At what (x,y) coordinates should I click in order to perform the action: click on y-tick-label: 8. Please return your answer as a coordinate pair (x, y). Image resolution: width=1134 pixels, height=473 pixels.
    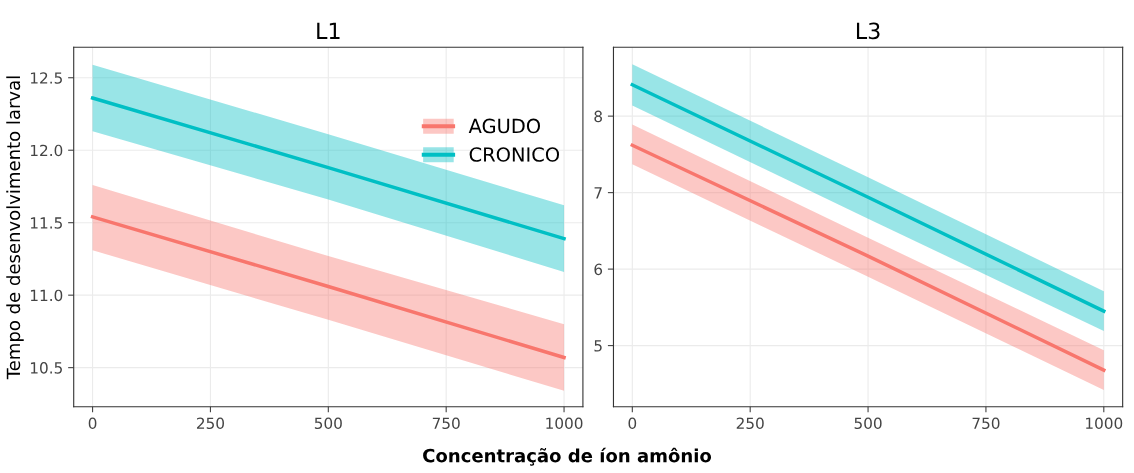
    Looking at the image, I should click on (598, 116).